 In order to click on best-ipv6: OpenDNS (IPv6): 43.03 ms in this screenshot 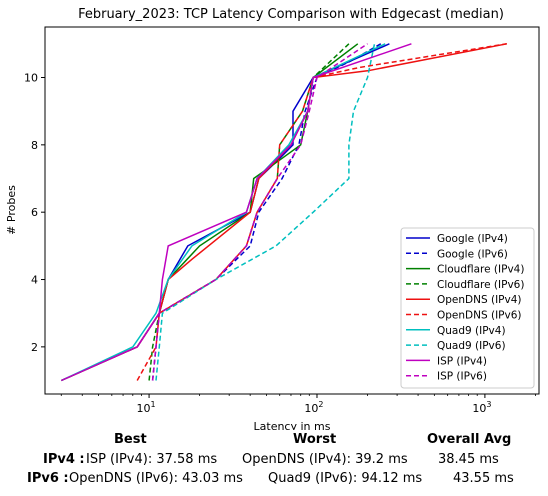, I will do `click(156, 478)`.